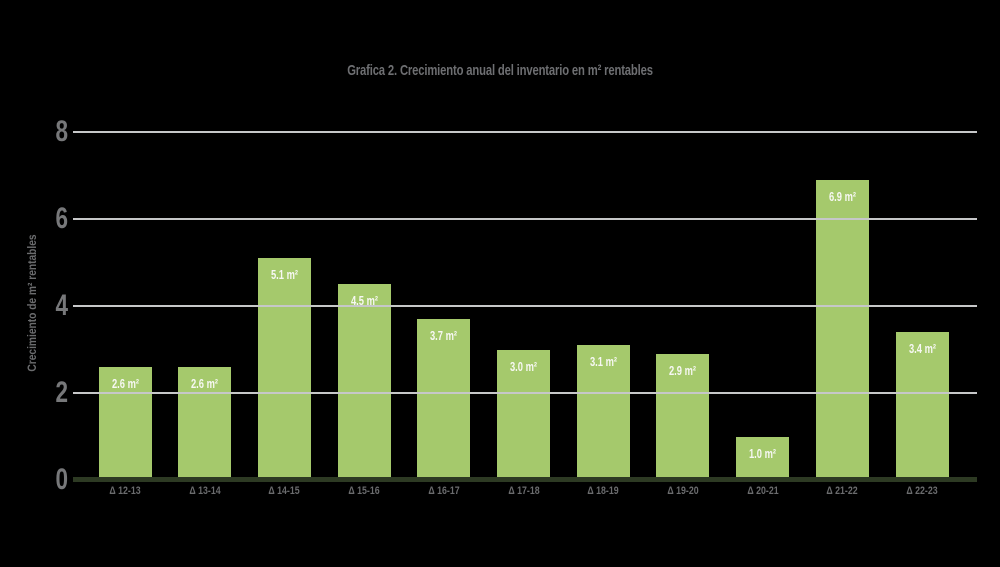  Describe the element at coordinates (364, 491) in the screenshot. I see `x-tick-label: Δ 15-16` at that location.